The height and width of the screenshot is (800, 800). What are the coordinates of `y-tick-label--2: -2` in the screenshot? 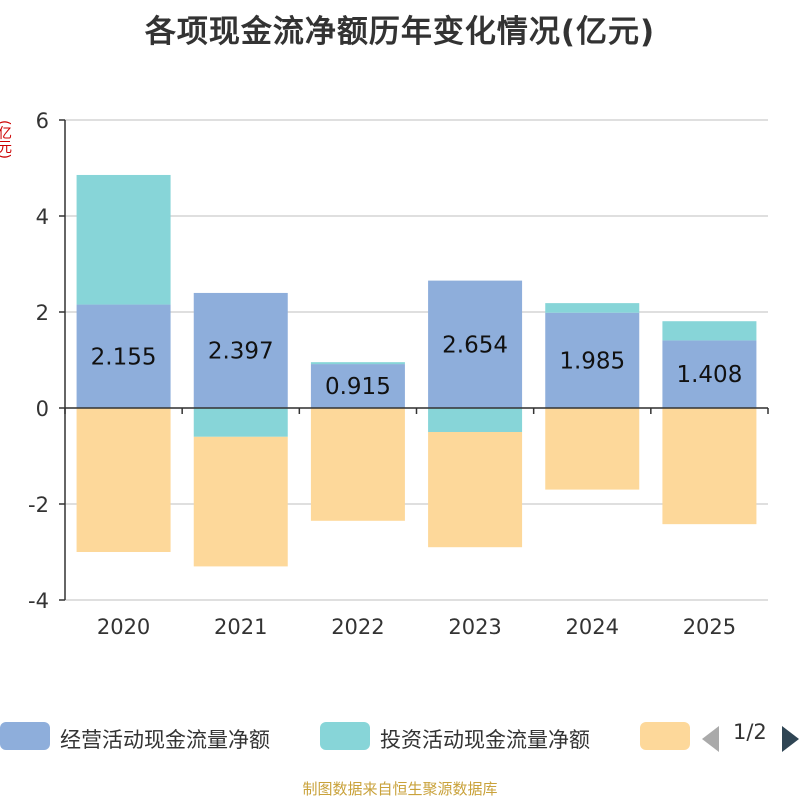 It's located at (38, 505).